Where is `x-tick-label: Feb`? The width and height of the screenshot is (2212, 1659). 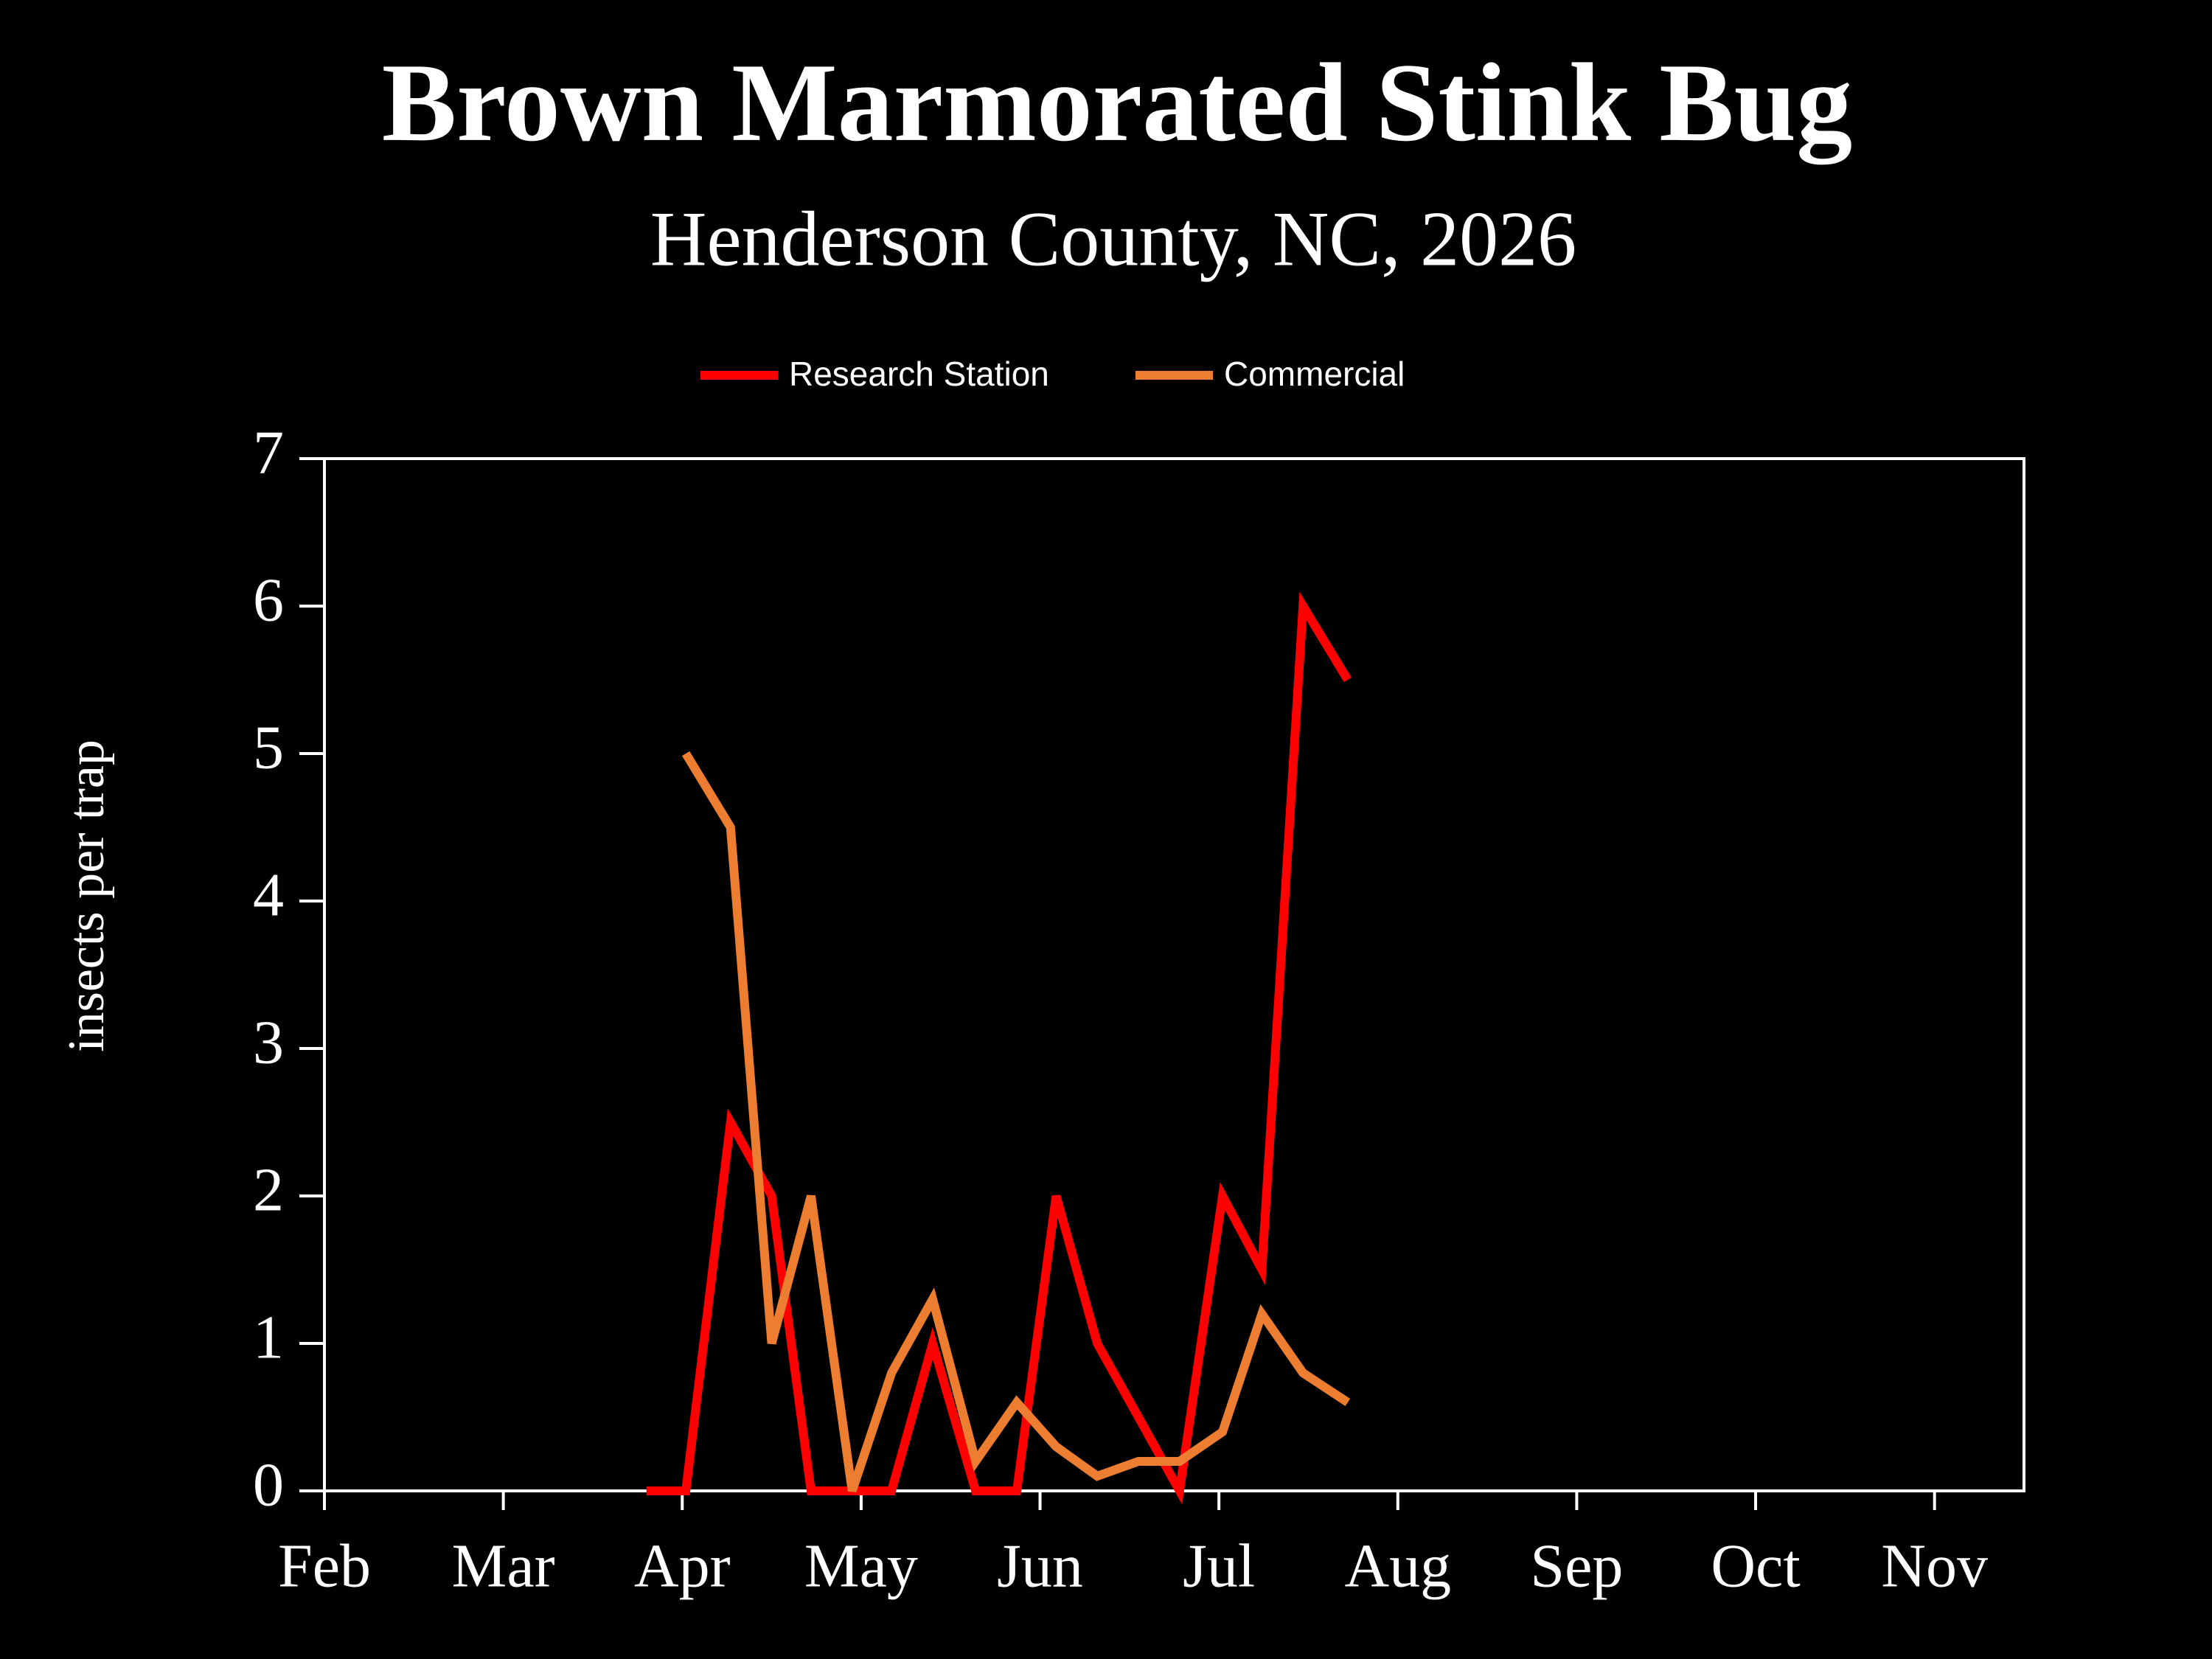 x-tick-label: Feb is located at coordinates (324, 1565).